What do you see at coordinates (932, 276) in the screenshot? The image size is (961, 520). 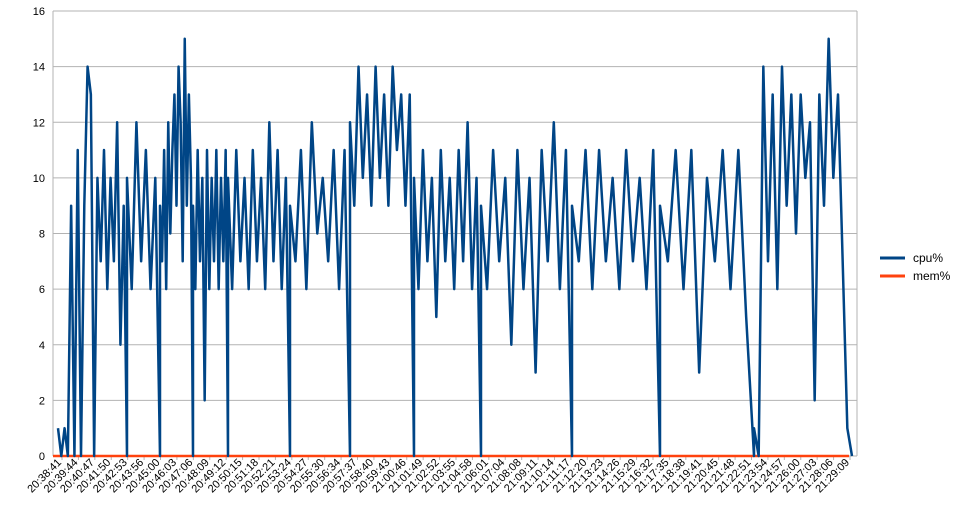 I see `legend-label: mem%` at bounding box center [932, 276].